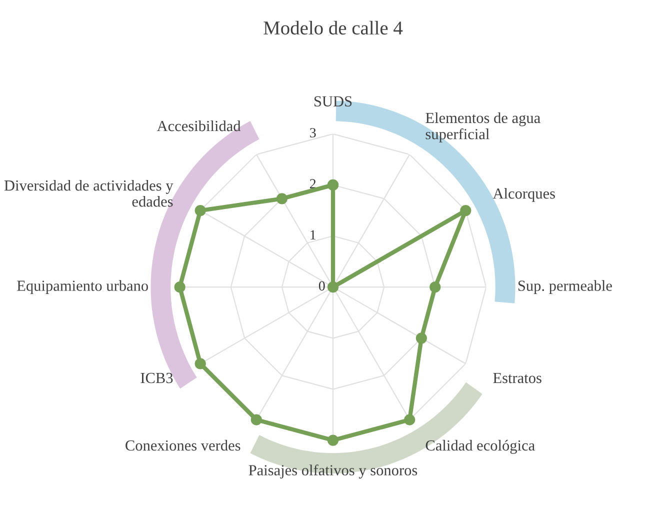 The height and width of the screenshot is (522, 666). What do you see at coordinates (156, 378) in the screenshot?
I see `spoke-label: ICB3` at bounding box center [156, 378].